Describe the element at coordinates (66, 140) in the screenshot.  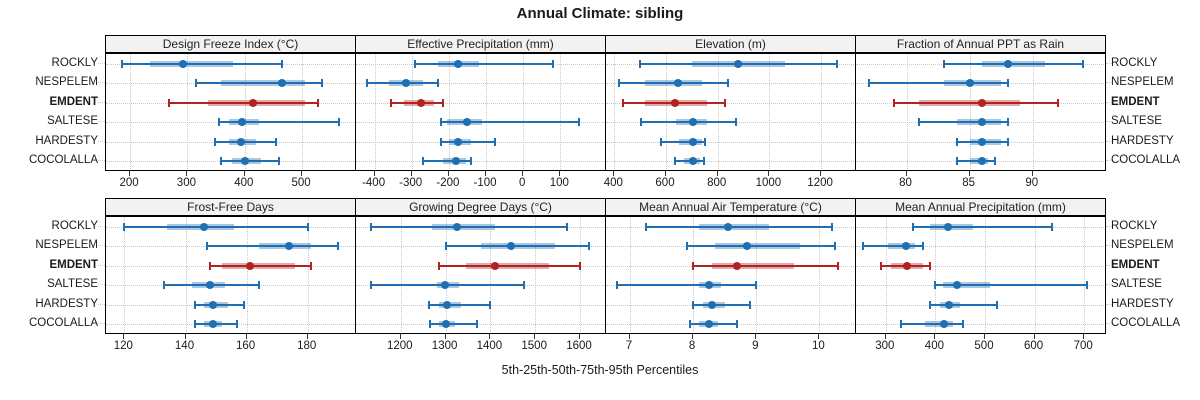
I see `site-label-left: HARDESTY` at that location.